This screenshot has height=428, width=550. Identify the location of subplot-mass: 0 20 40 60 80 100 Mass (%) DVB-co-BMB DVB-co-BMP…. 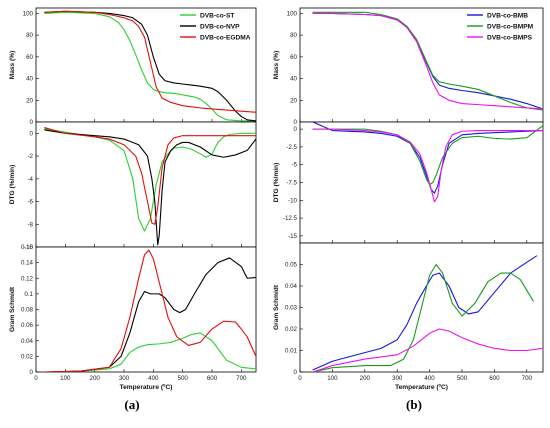
(408, 66).